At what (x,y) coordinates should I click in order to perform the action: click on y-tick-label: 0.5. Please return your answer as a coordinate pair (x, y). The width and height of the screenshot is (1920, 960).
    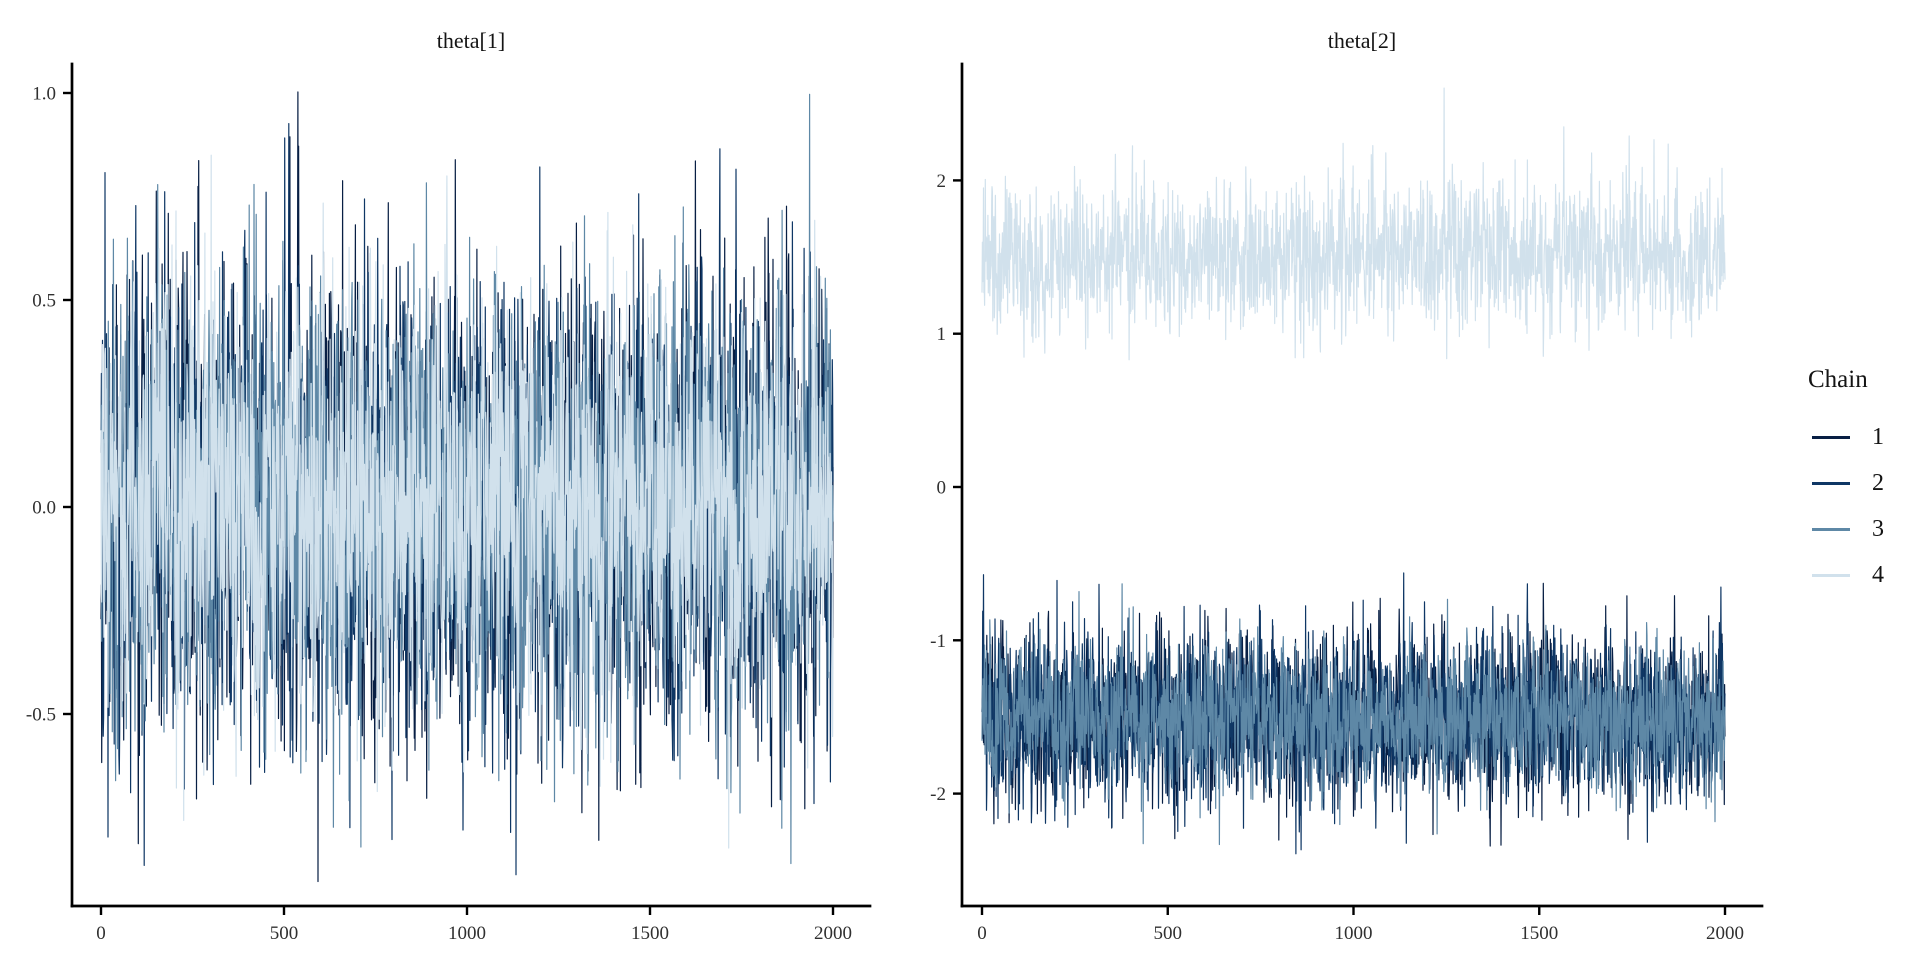
    Looking at the image, I should click on (44, 301).